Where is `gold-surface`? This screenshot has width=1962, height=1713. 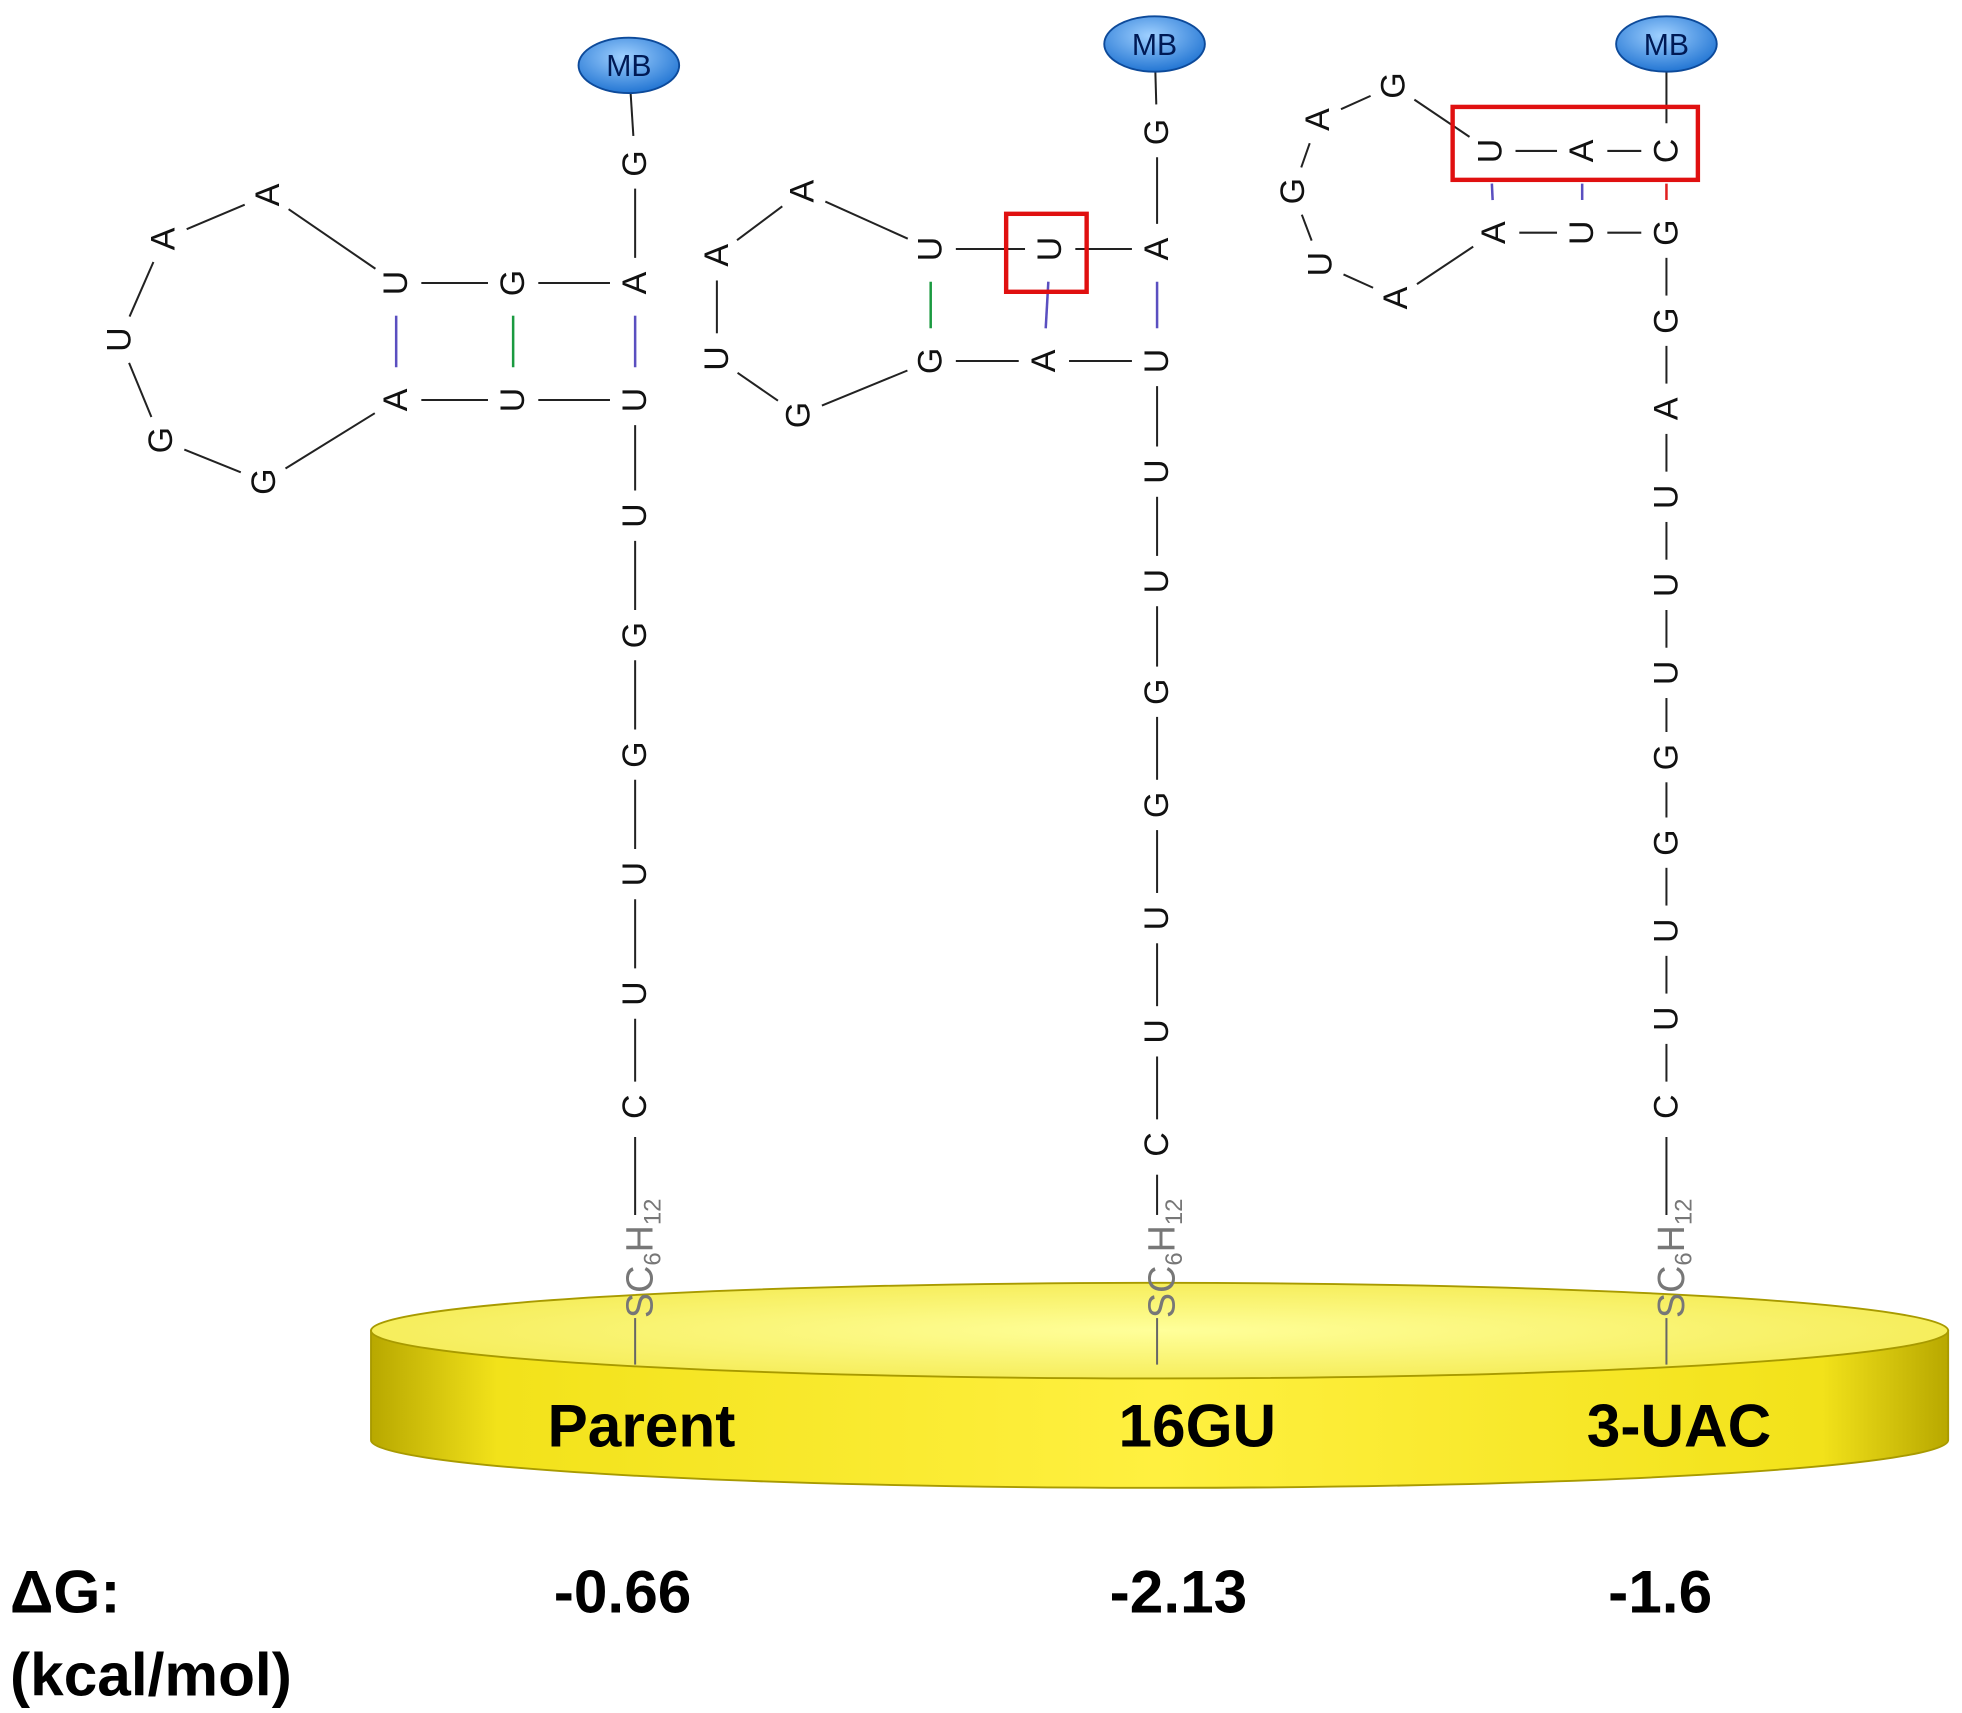 gold-surface is located at coordinates (1160, 1385).